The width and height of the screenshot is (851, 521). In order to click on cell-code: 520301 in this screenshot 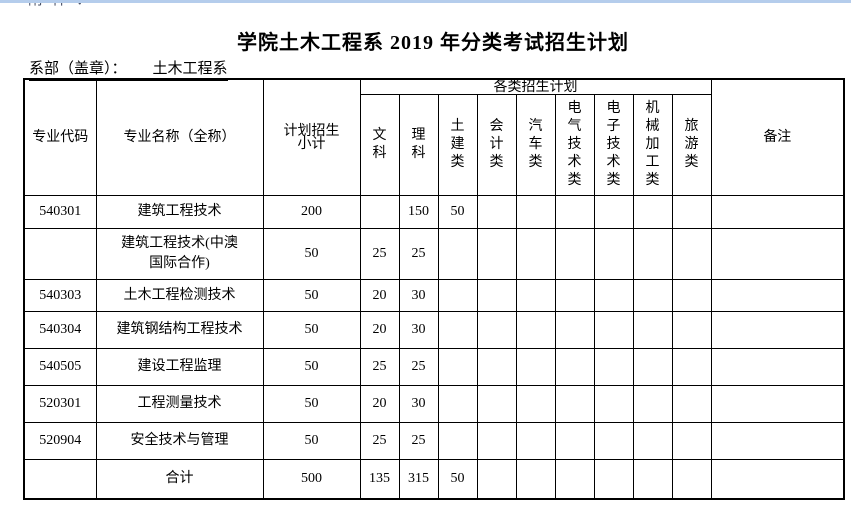, I will do `click(60, 404)`.